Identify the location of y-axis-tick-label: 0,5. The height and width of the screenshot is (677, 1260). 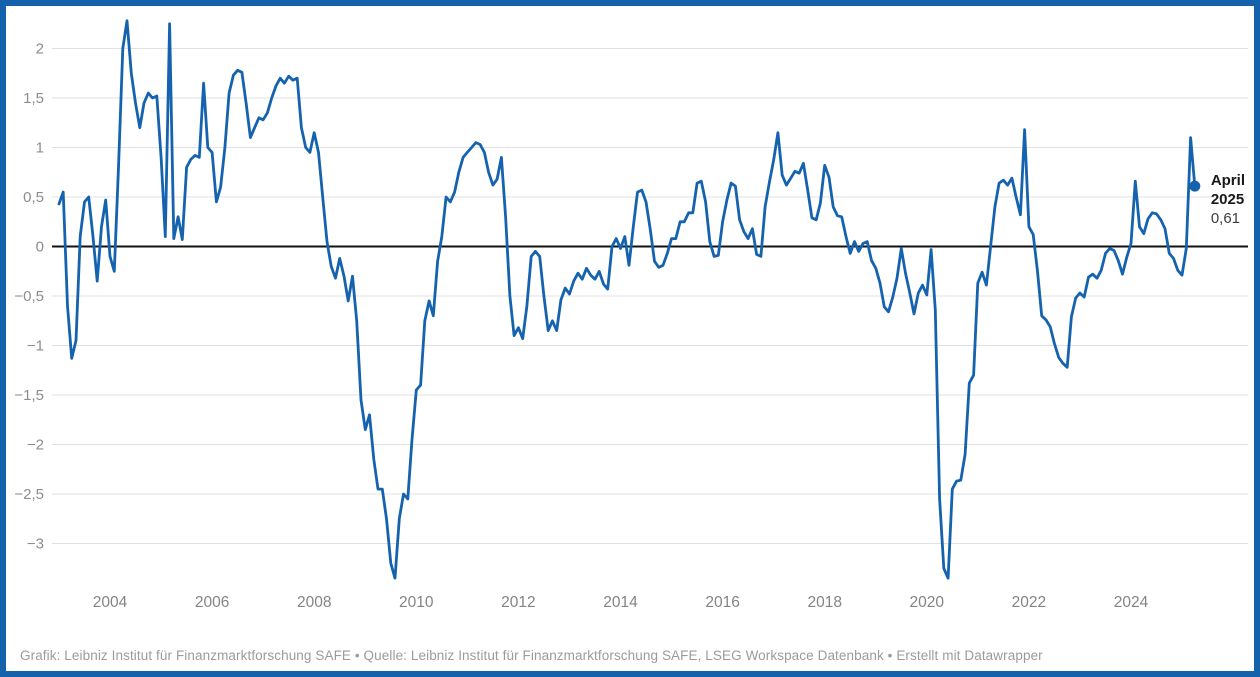
(33, 197).